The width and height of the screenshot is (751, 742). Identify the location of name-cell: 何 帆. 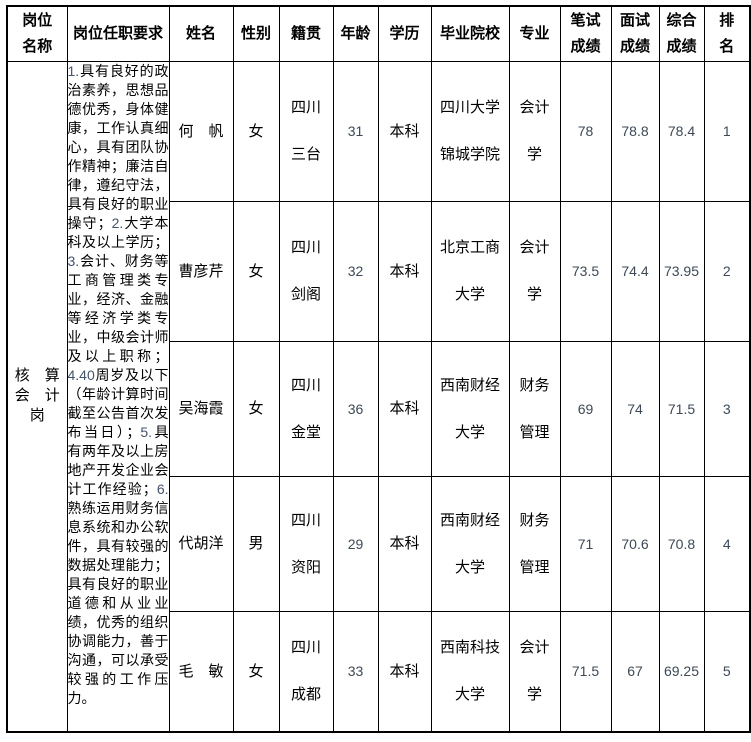
(201, 131).